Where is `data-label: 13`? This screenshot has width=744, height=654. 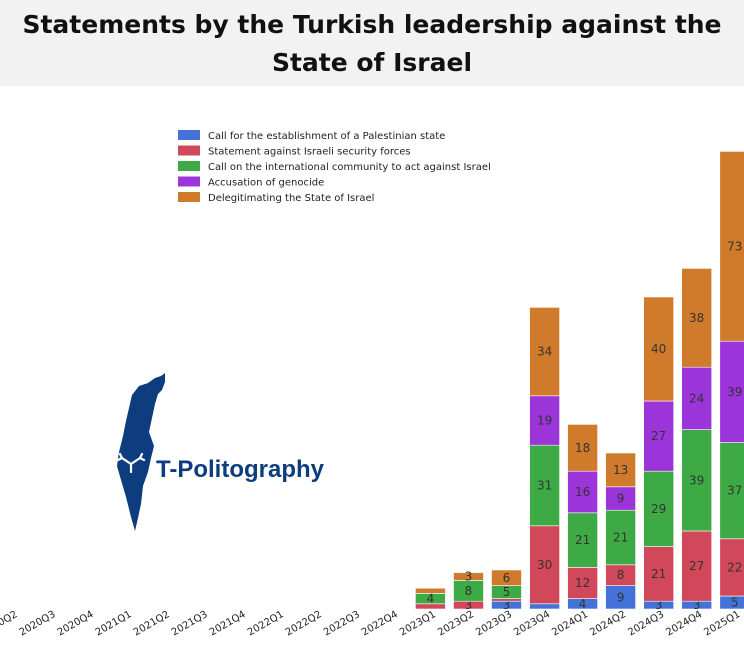
data-label: 13 is located at coordinates (620, 470).